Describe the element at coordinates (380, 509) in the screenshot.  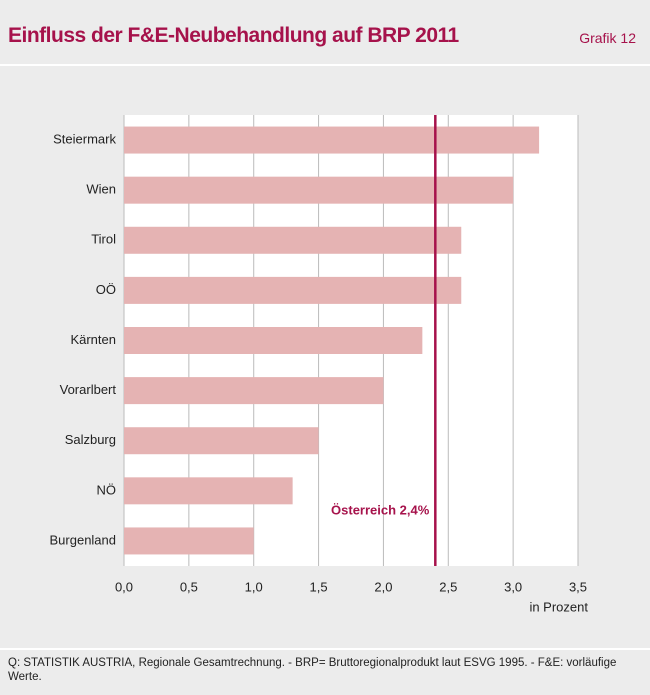
I see `reference-label: Österreich 2,4%` at that location.